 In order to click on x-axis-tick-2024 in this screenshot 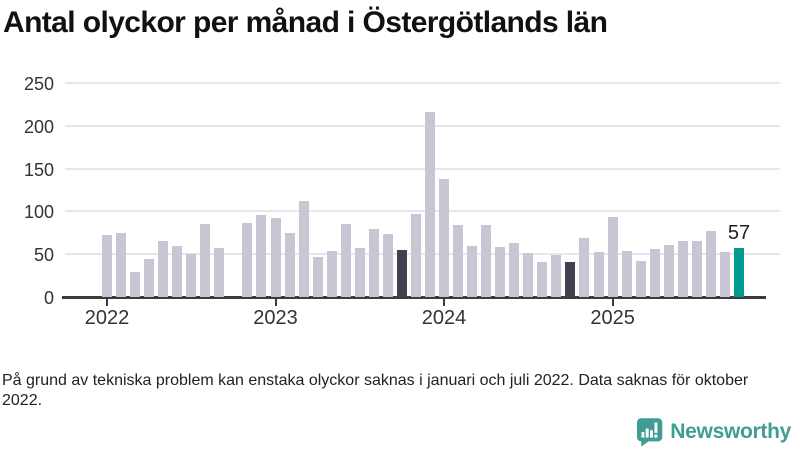, I will do `click(444, 302)`.